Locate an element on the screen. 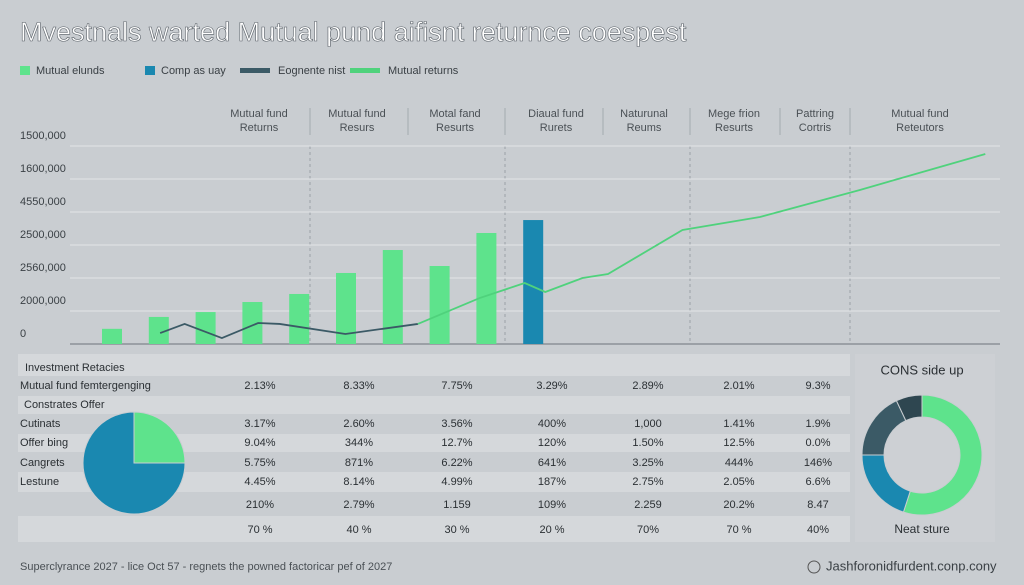 The height and width of the screenshot is (585, 1024). table-cell: 2.60% is located at coordinates (358, 424).